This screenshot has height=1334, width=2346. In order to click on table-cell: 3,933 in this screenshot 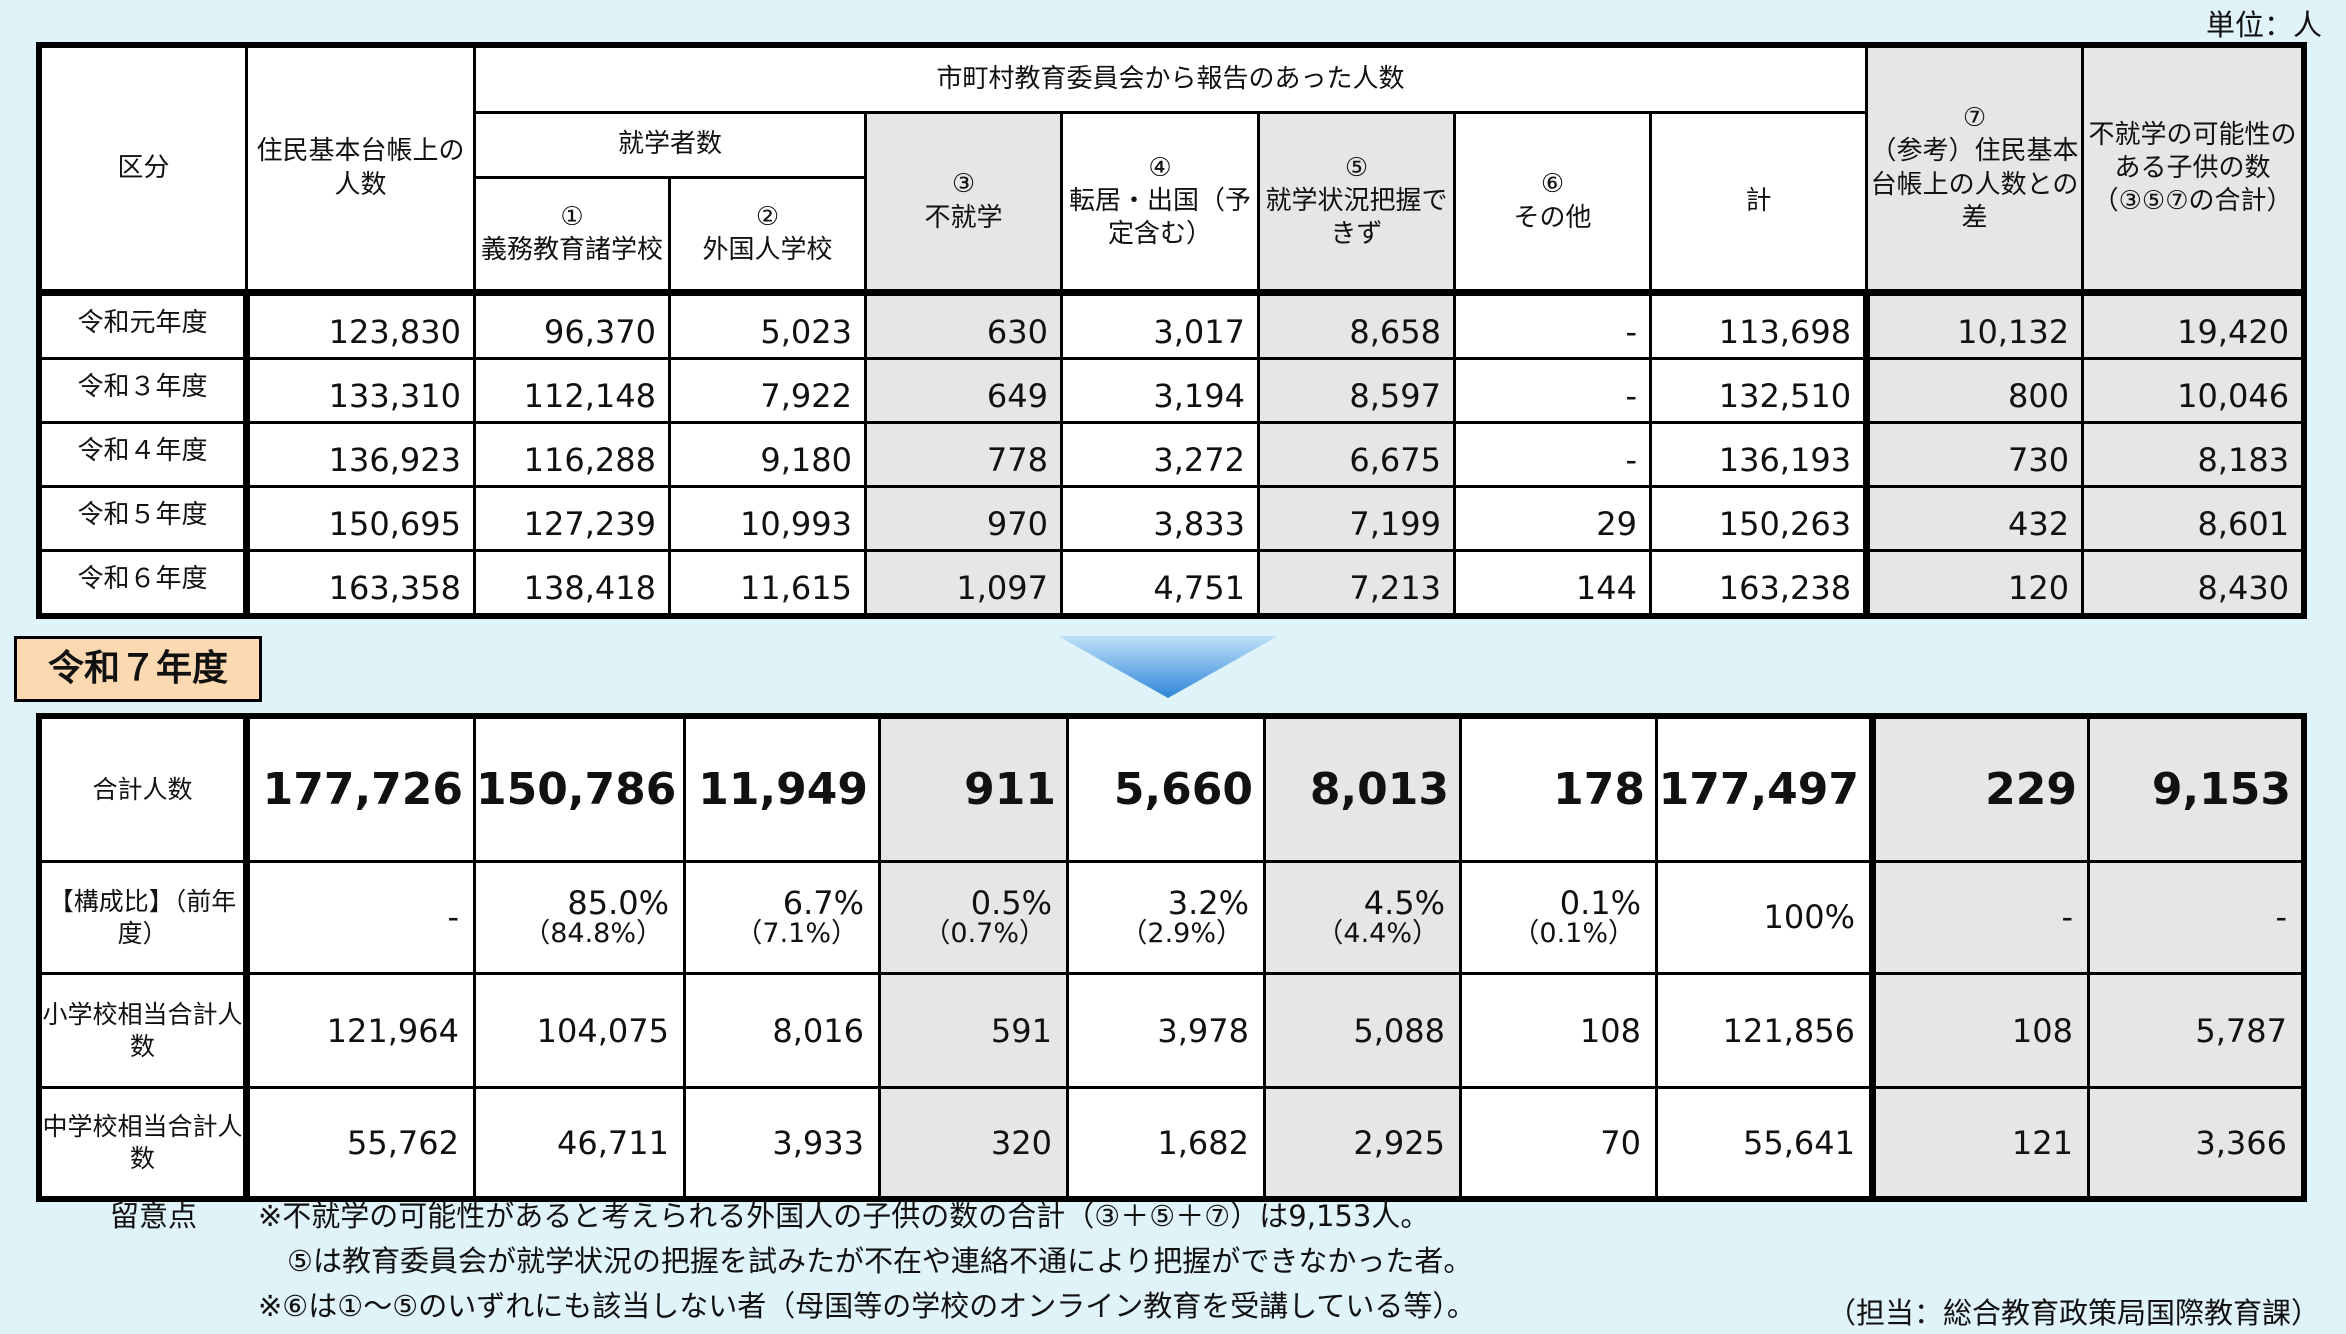, I will do `click(782, 1142)`.